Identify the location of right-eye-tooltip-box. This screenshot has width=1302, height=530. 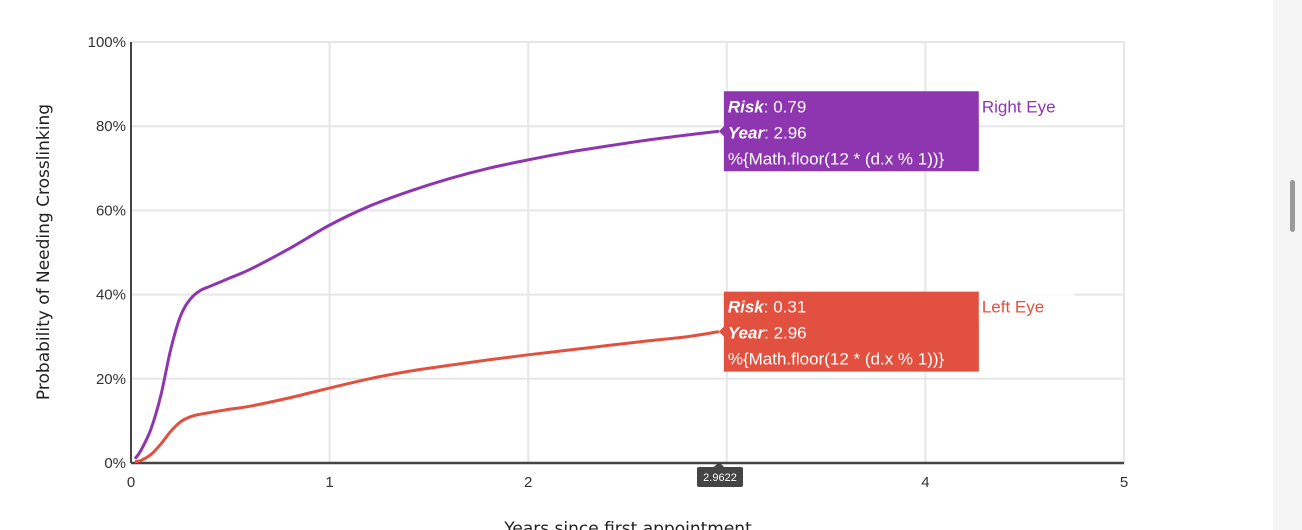
(851, 131).